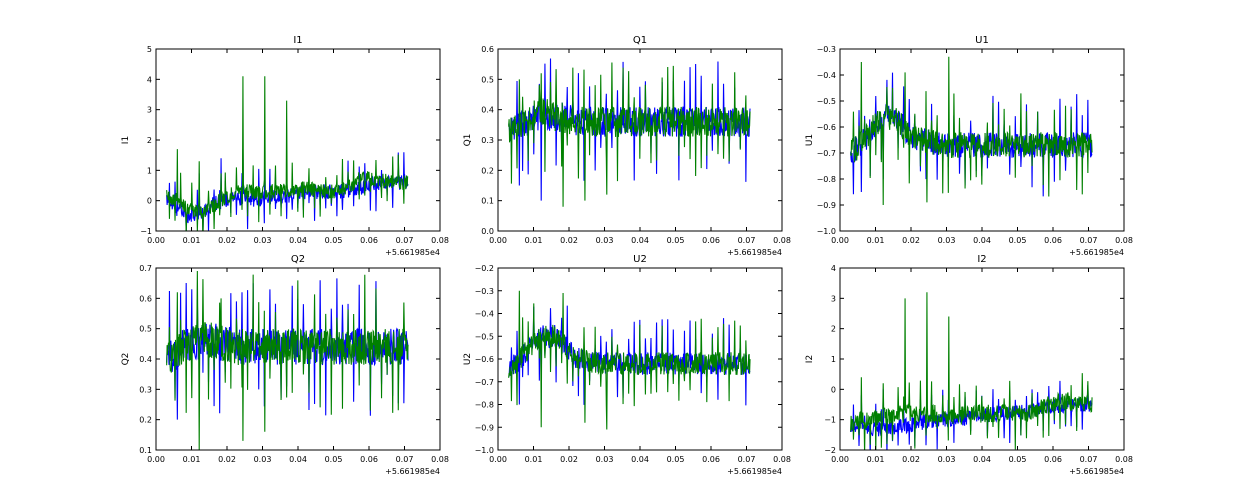  I want to click on y-tick-label: −0.8, so click(484, 405).